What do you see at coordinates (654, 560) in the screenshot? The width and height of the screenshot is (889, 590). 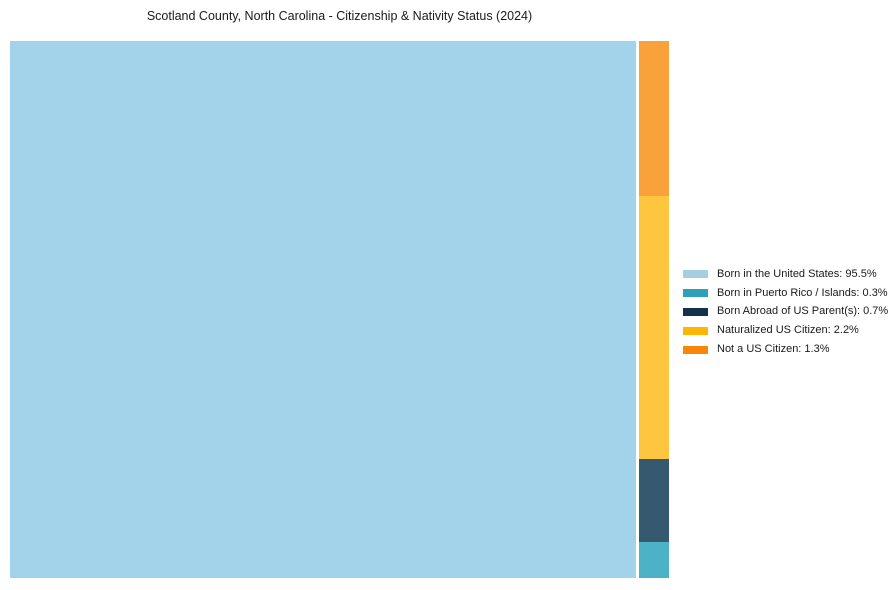 I see `treemap-tile-born-in-puerto-rico-islands` at bounding box center [654, 560].